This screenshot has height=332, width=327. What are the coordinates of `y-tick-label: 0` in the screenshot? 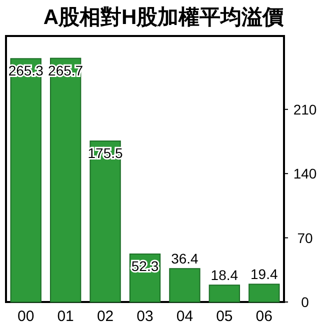 It's located at (305, 302).